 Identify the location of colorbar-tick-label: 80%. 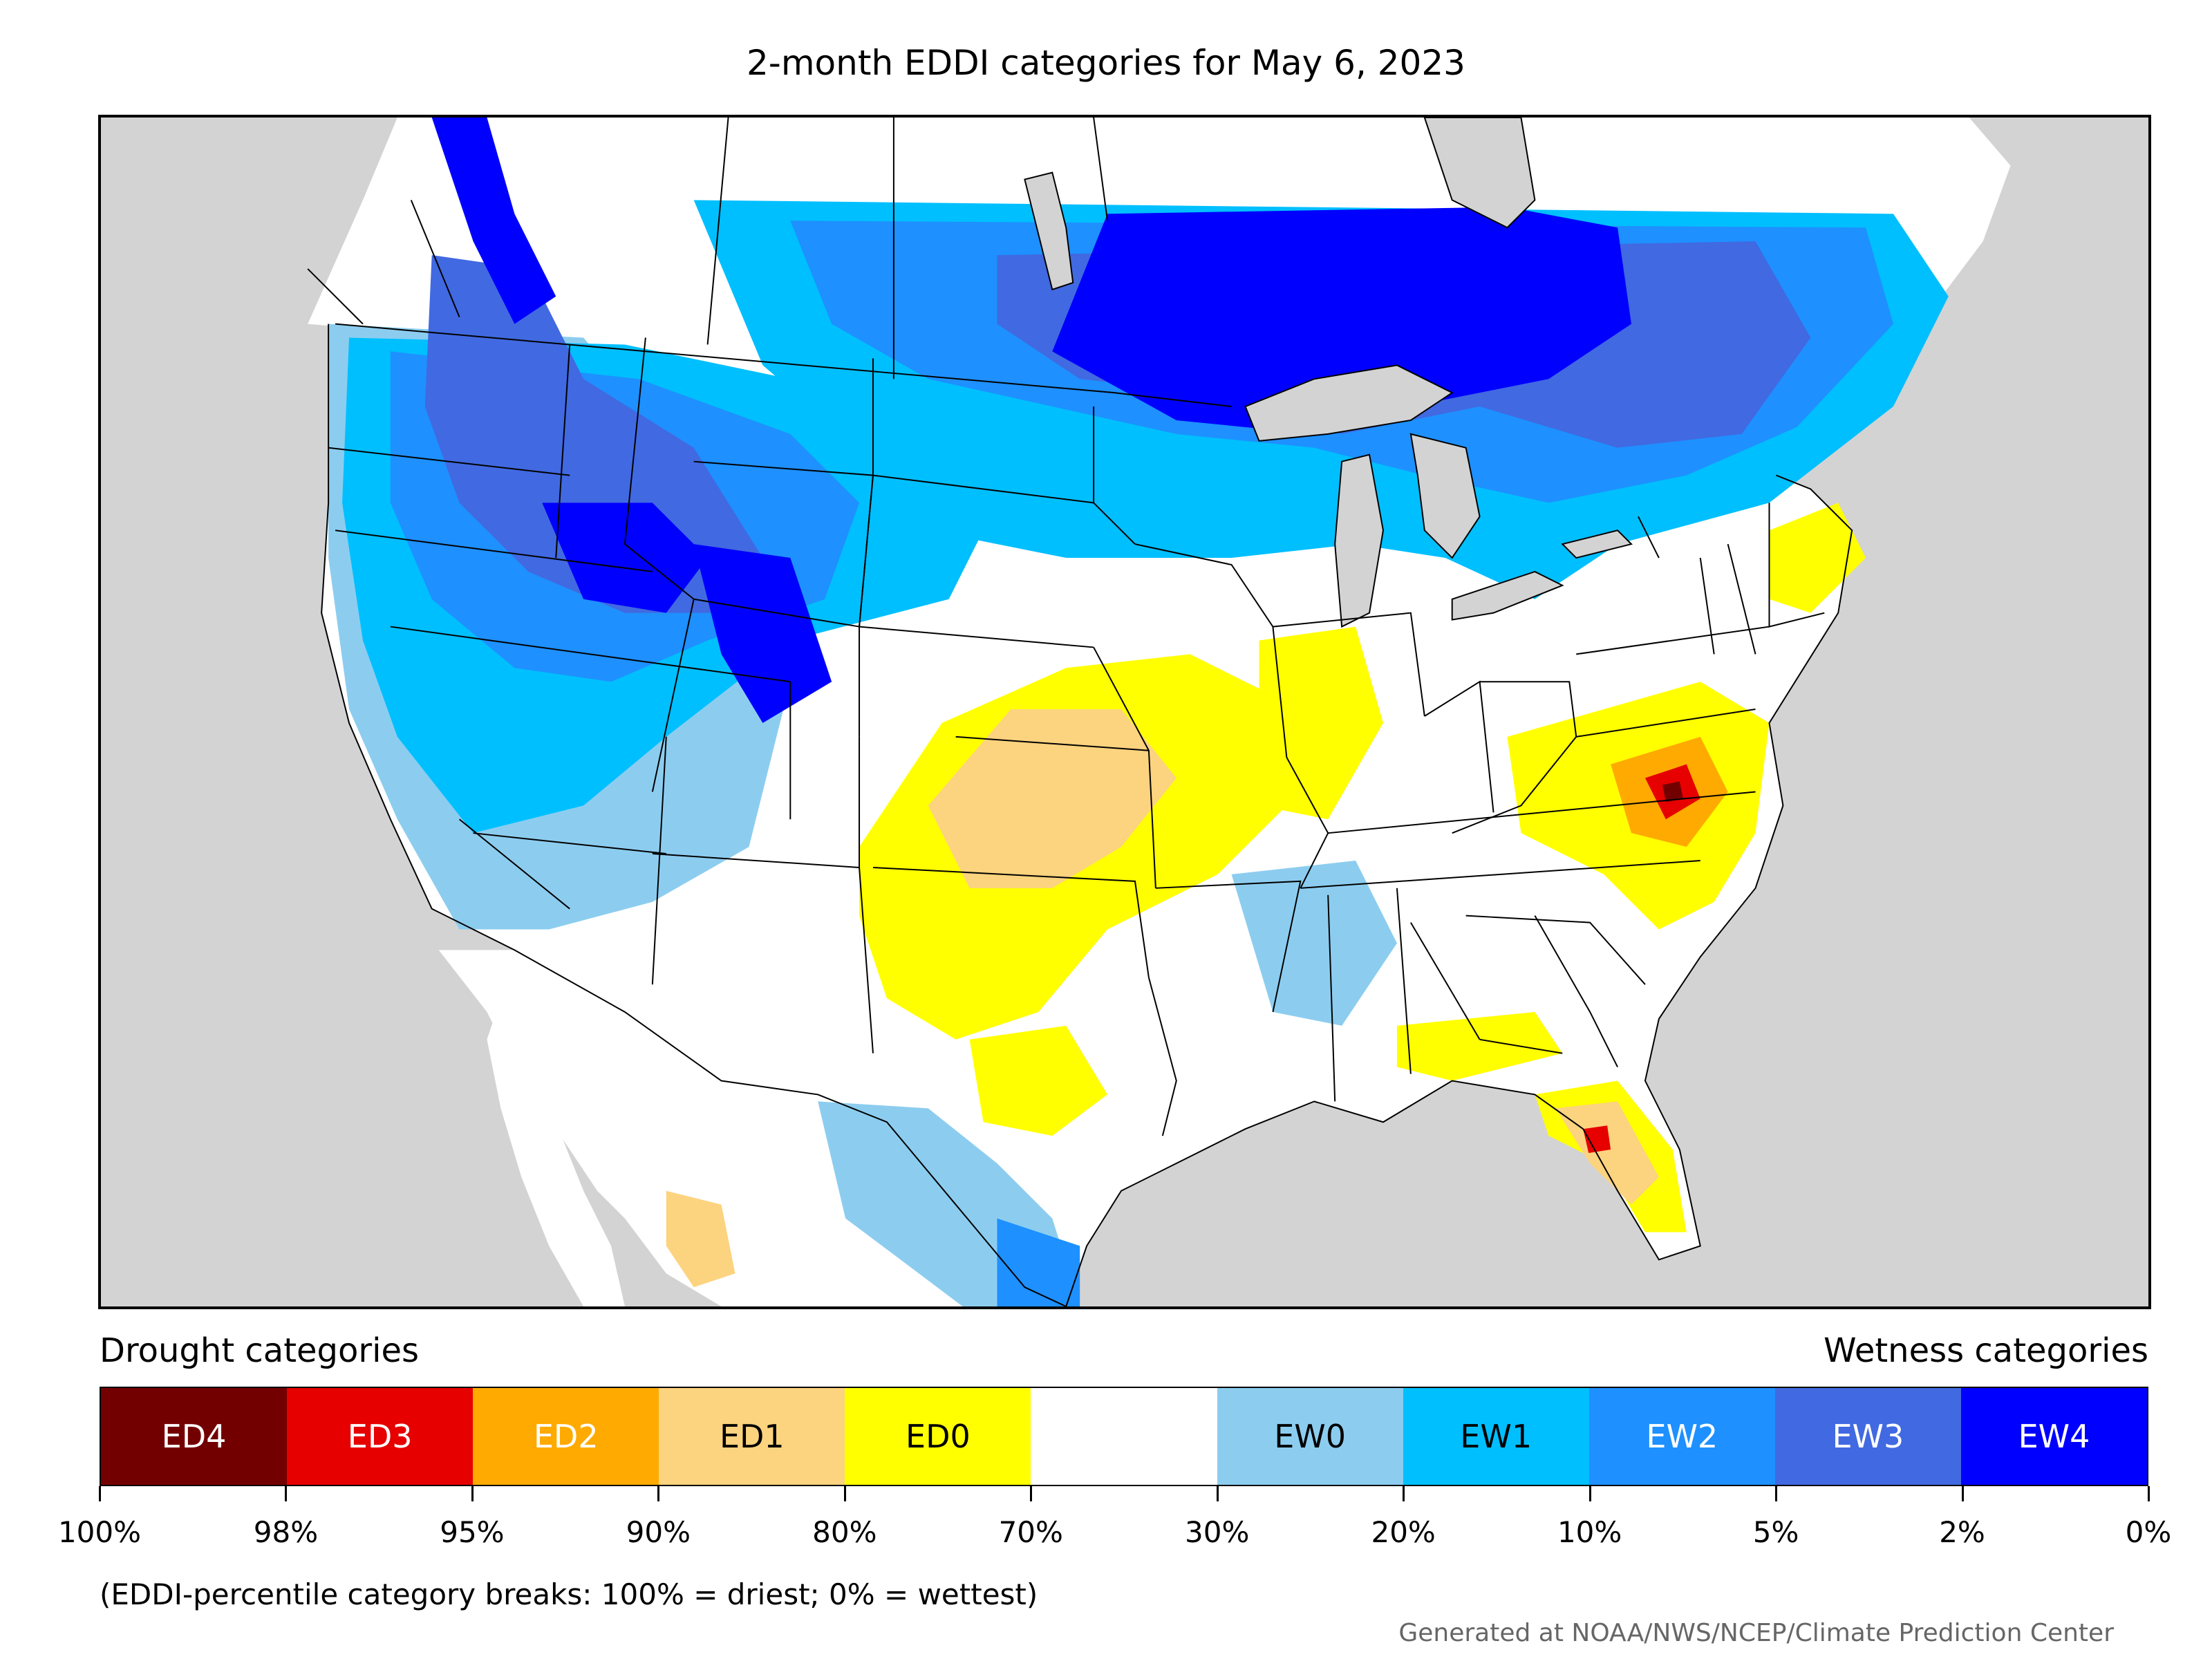
(845, 1532).